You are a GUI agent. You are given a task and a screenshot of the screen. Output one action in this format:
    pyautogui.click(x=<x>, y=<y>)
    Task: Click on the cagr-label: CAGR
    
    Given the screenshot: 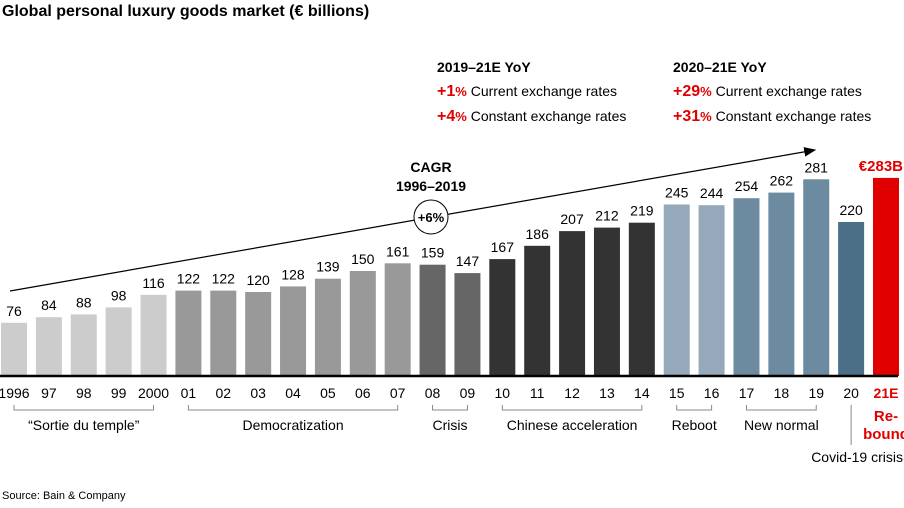 What is the action you would take?
    pyautogui.click(x=430, y=167)
    